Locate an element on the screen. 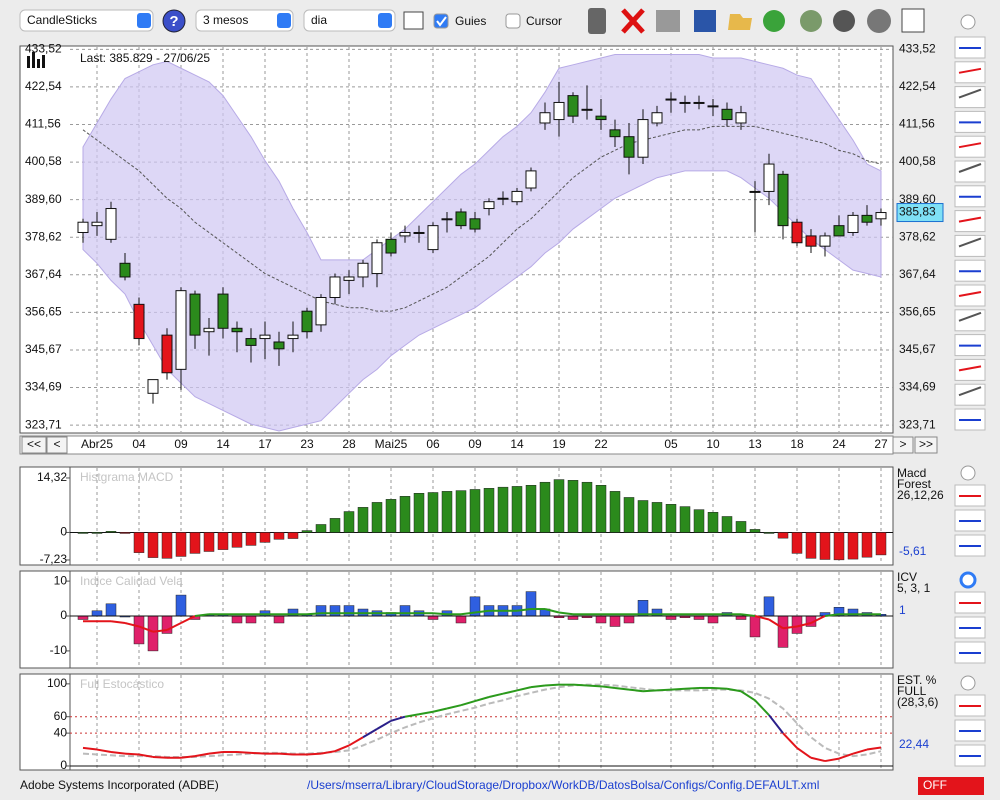 The width and height of the screenshot is (1000, 800). interval-select is located at coordinates (349, 20).